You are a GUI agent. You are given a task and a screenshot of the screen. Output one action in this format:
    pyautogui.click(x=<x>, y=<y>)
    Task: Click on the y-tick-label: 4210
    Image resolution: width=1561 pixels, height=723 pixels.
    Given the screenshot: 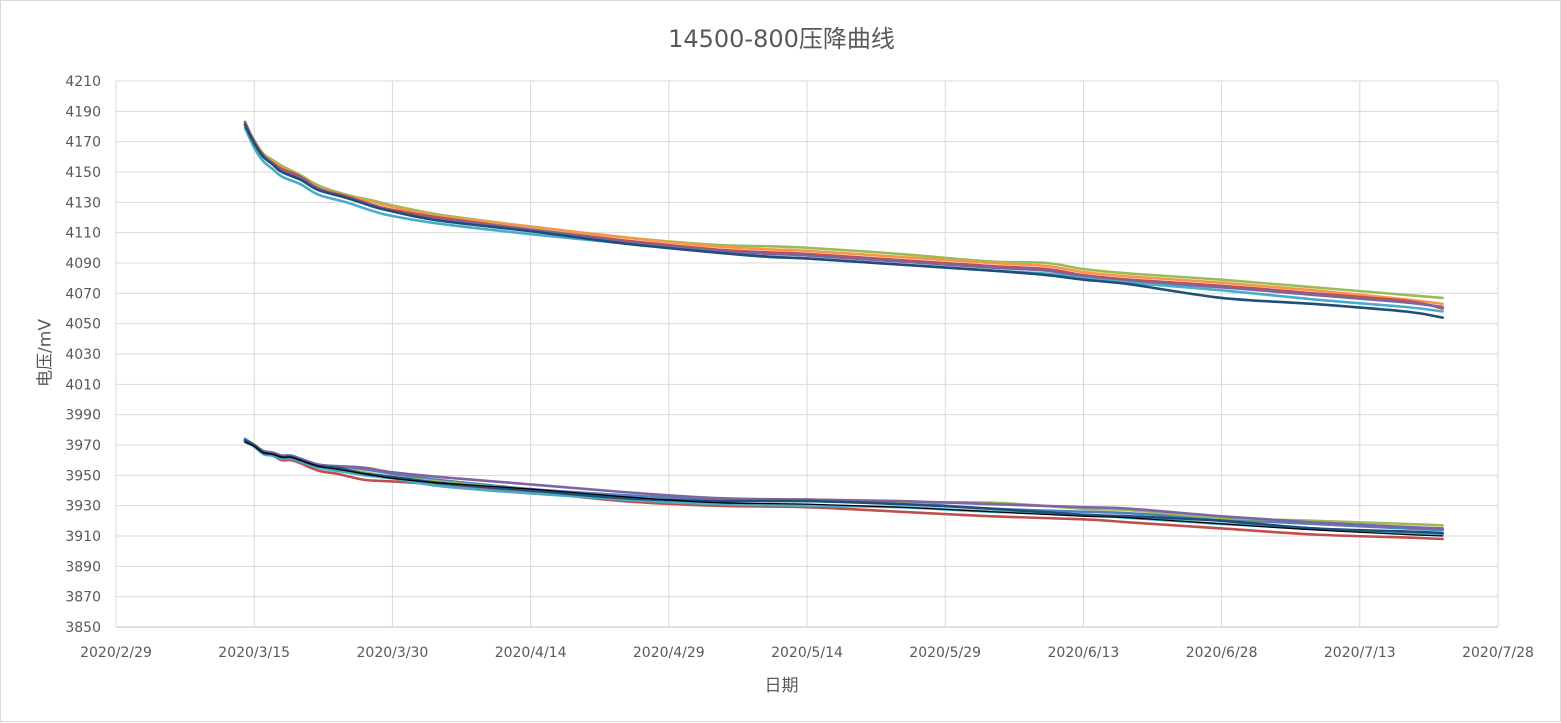 What is the action you would take?
    pyautogui.click(x=83, y=82)
    